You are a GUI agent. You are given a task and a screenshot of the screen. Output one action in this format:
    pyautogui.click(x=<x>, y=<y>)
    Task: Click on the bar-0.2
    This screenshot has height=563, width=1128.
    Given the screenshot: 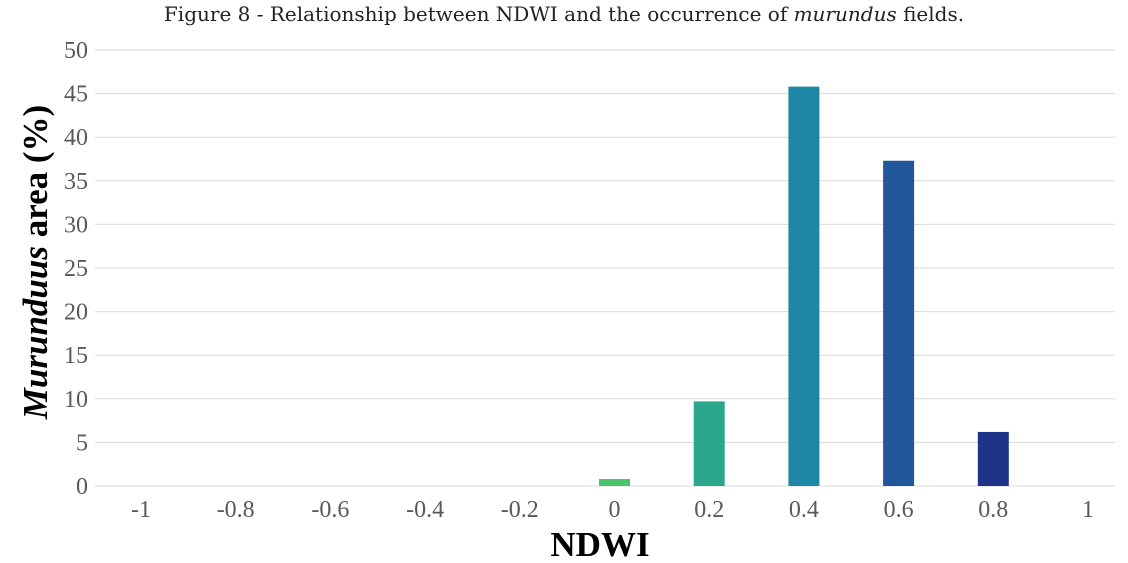 What is the action you would take?
    pyautogui.click(x=709, y=443)
    